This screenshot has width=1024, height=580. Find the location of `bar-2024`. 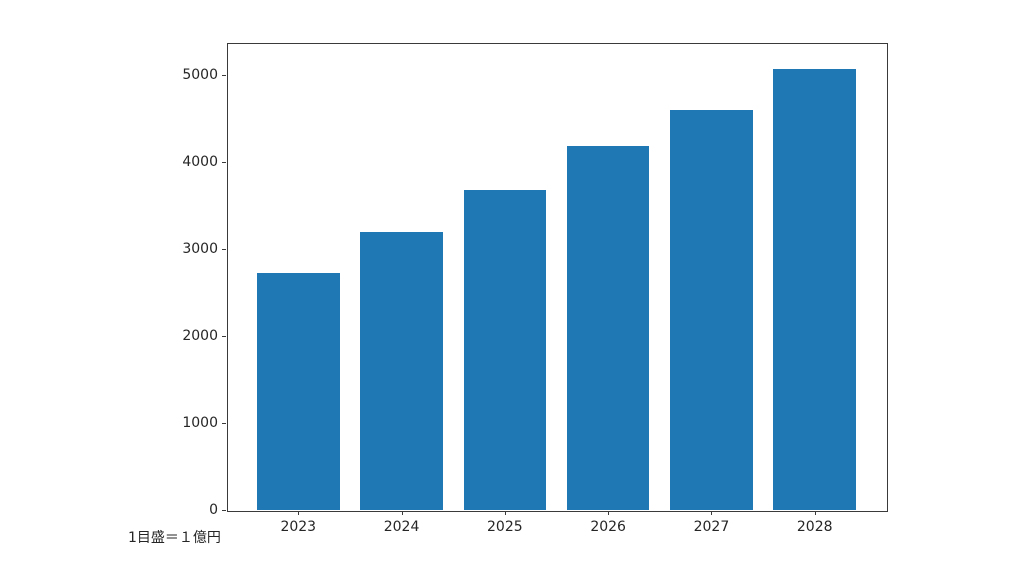

bar-2024 is located at coordinates (401, 370).